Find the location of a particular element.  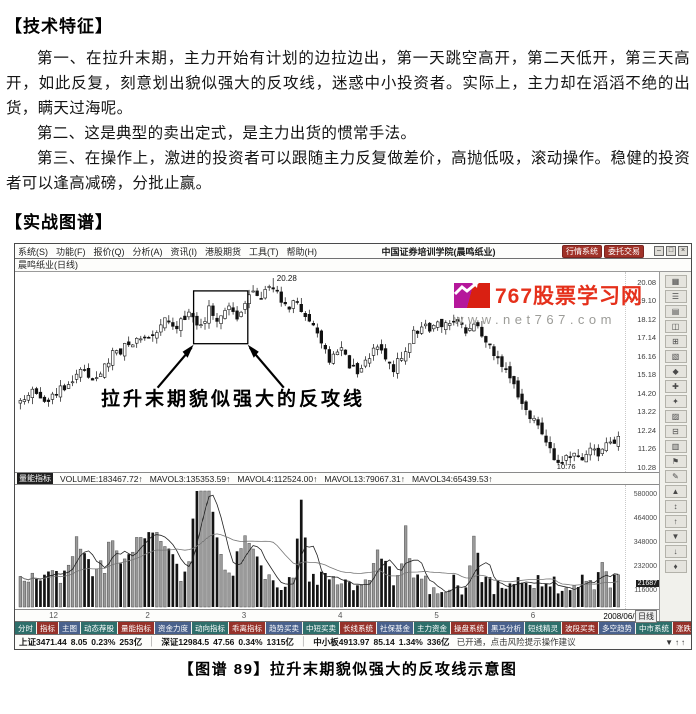

bottom-tab: 涨跌速度 is located at coordinates (682, 628).